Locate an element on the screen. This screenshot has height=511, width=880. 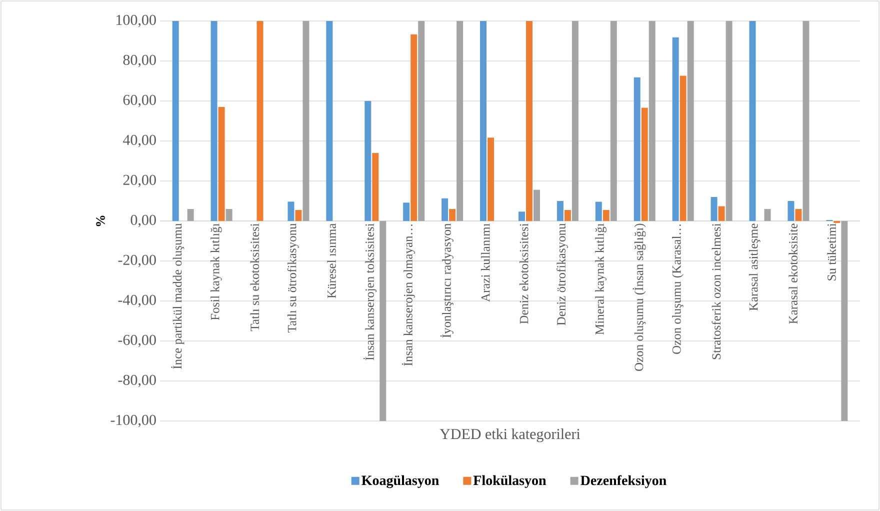
y-tick-label: 0,00 is located at coordinates (143, 221).